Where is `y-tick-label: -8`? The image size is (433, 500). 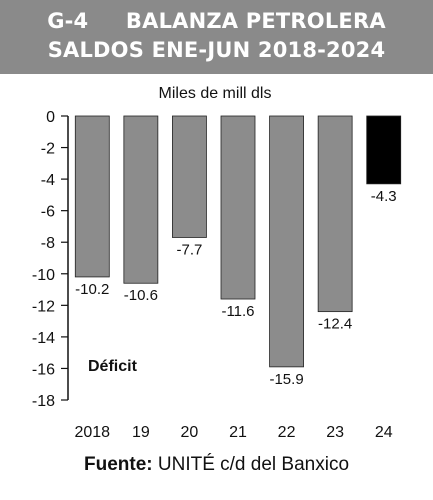
y-tick-label: -8 is located at coordinates (48, 243).